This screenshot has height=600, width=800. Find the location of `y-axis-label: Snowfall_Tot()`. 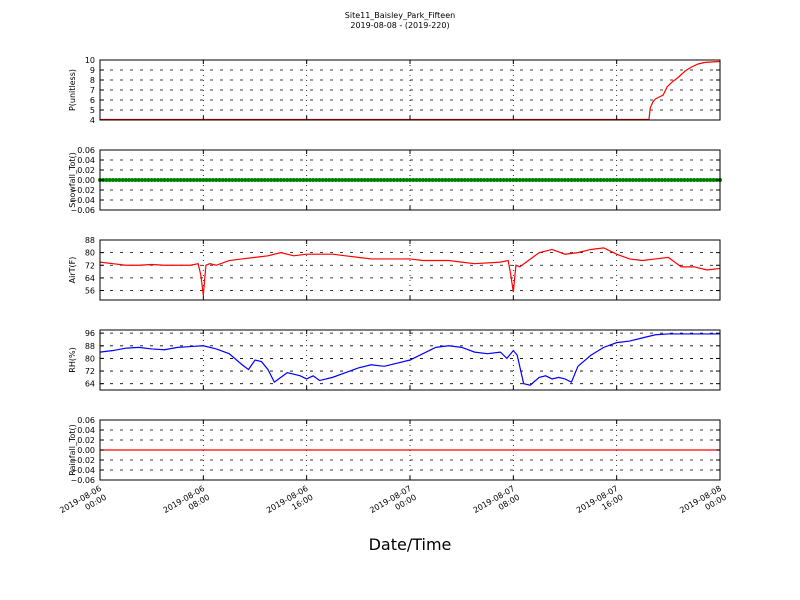

y-axis-label: Snowfall_Tot() is located at coordinates (72, 180).